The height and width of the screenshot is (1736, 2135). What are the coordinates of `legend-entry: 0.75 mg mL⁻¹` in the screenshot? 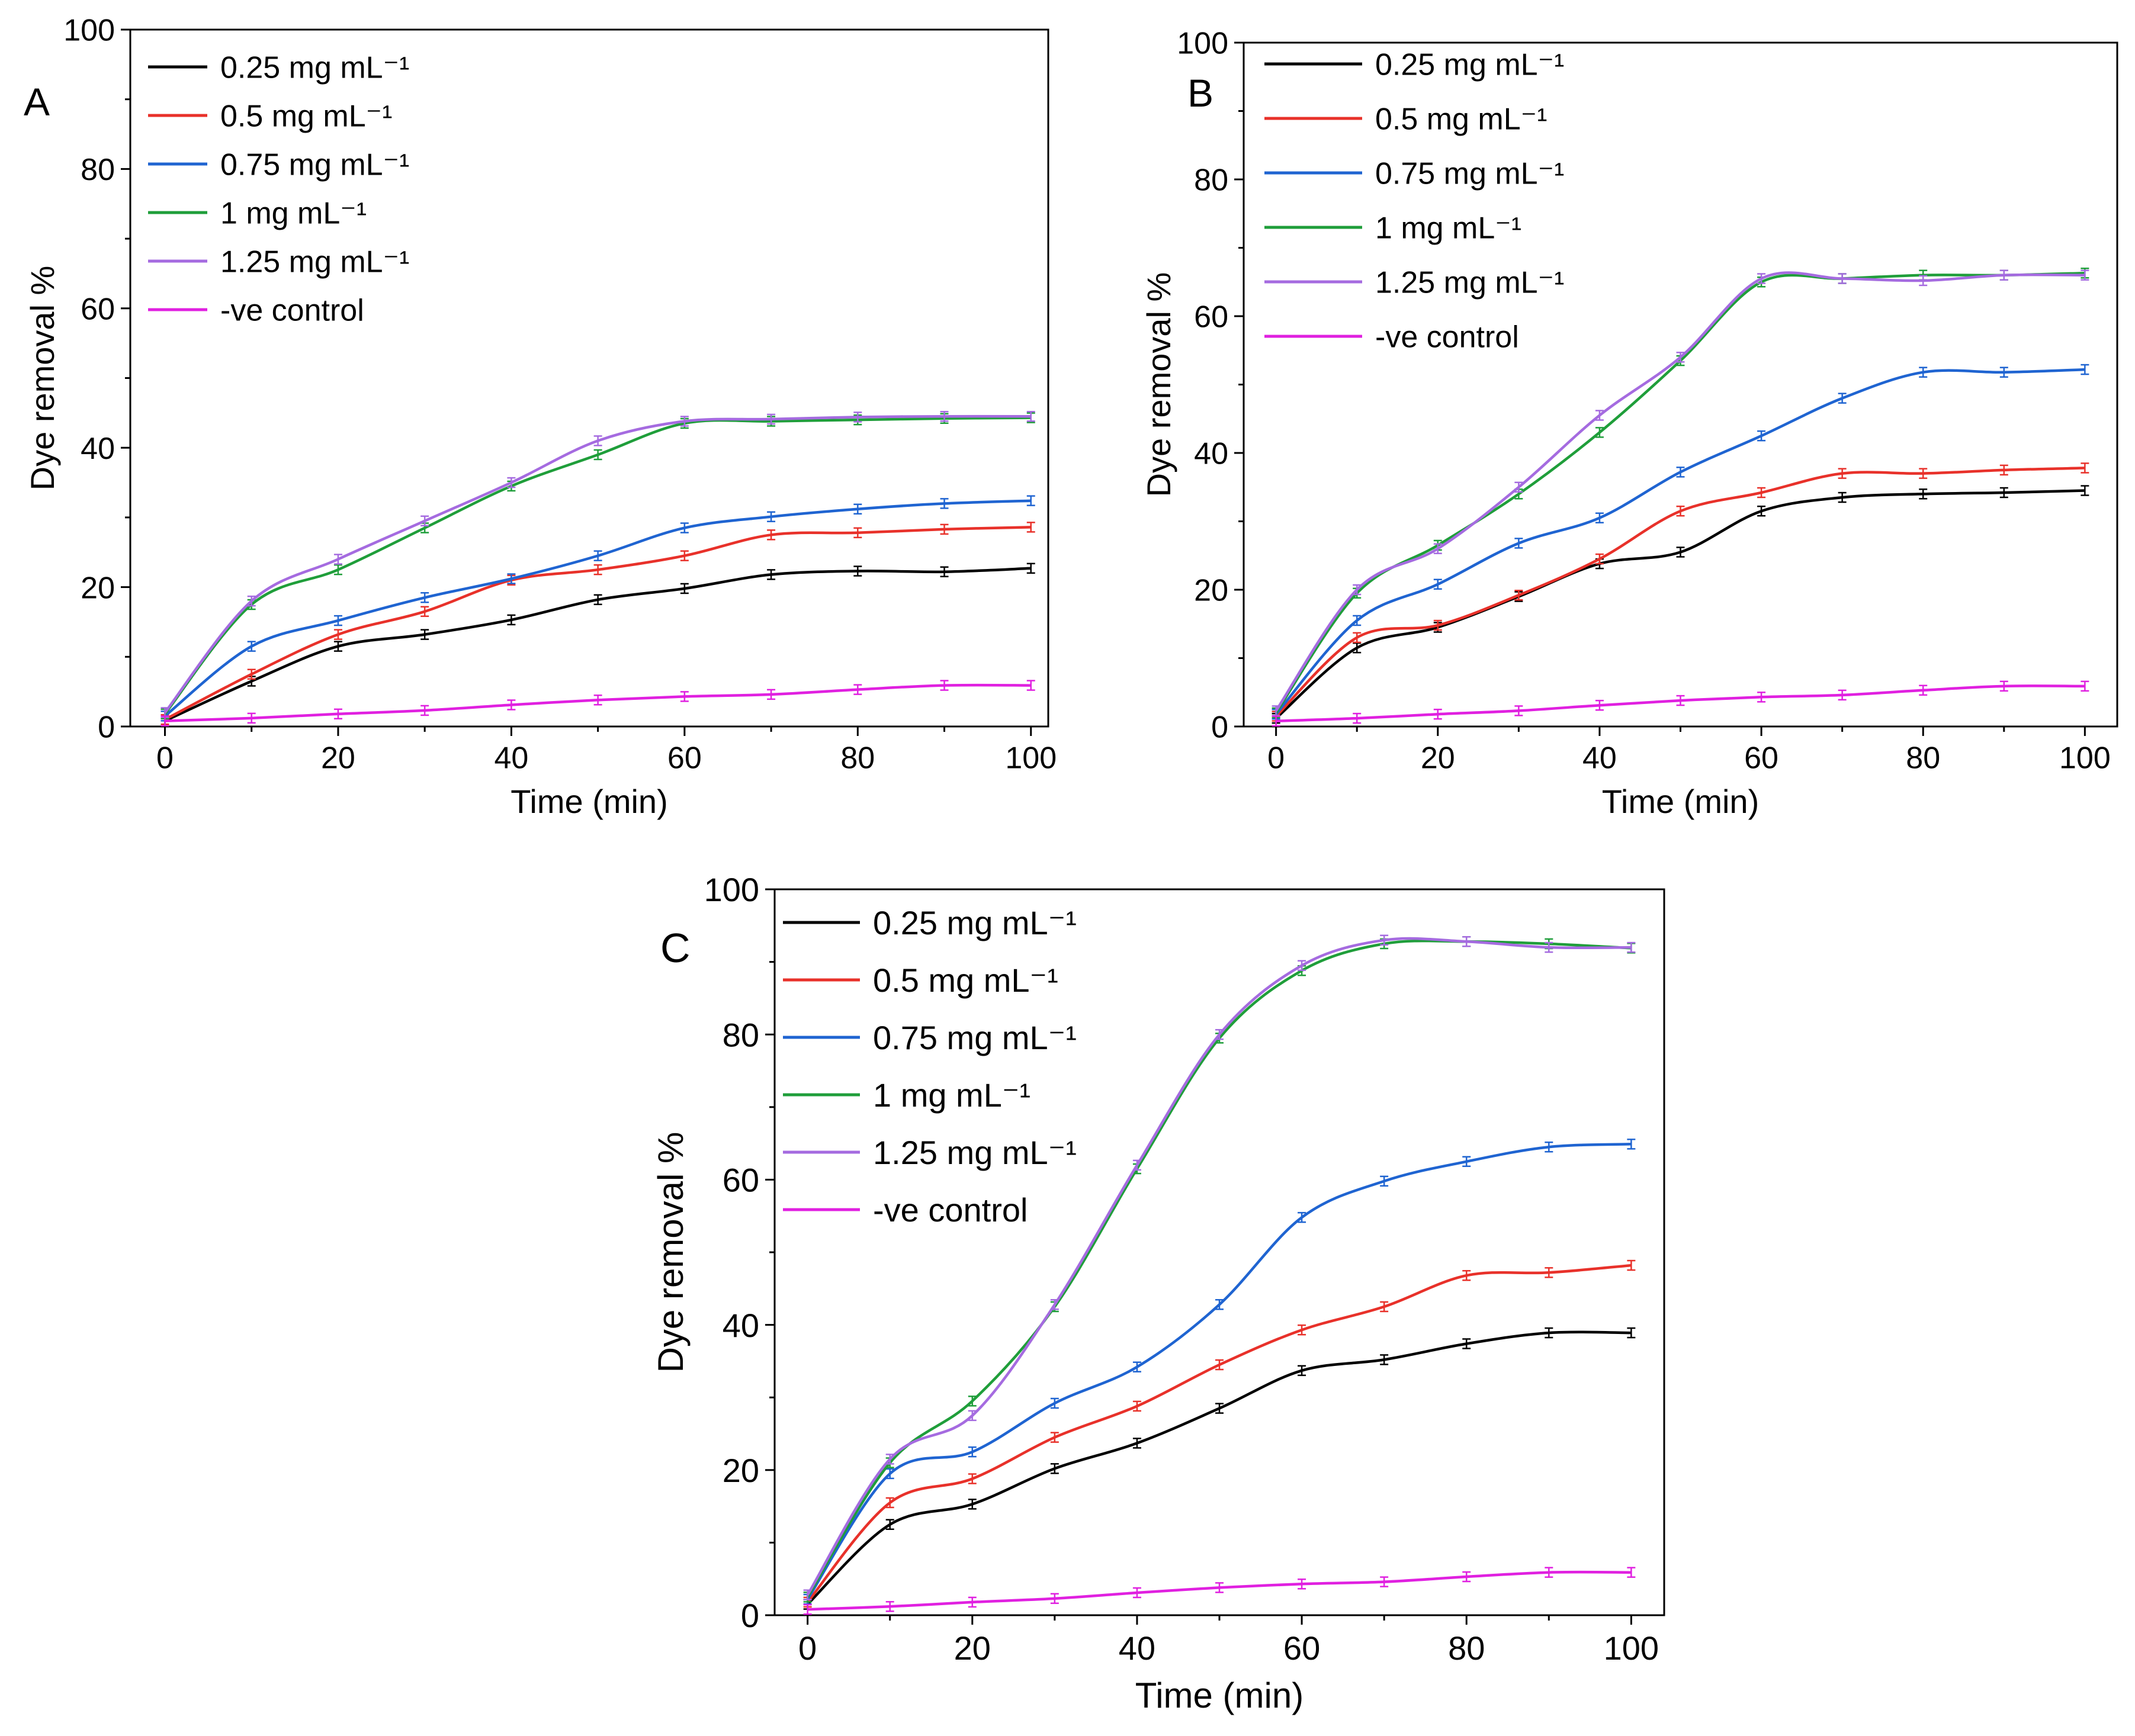 It's located at (278, 165).